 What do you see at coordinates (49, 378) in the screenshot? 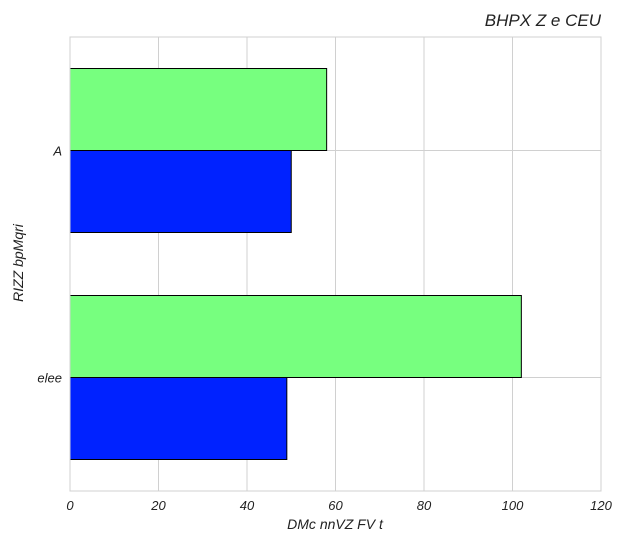
I see `y-tick-label: elee` at bounding box center [49, 378].